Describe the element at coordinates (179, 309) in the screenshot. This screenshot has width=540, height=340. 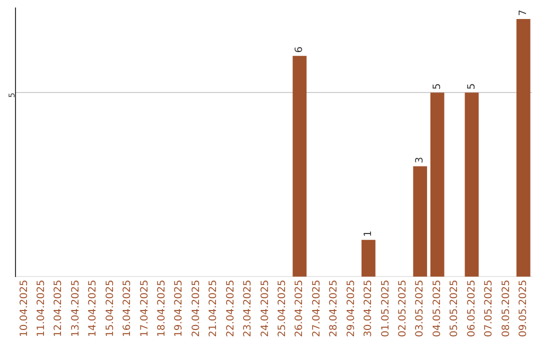
I see `x-tick-label: 19.04.2025` at that location.